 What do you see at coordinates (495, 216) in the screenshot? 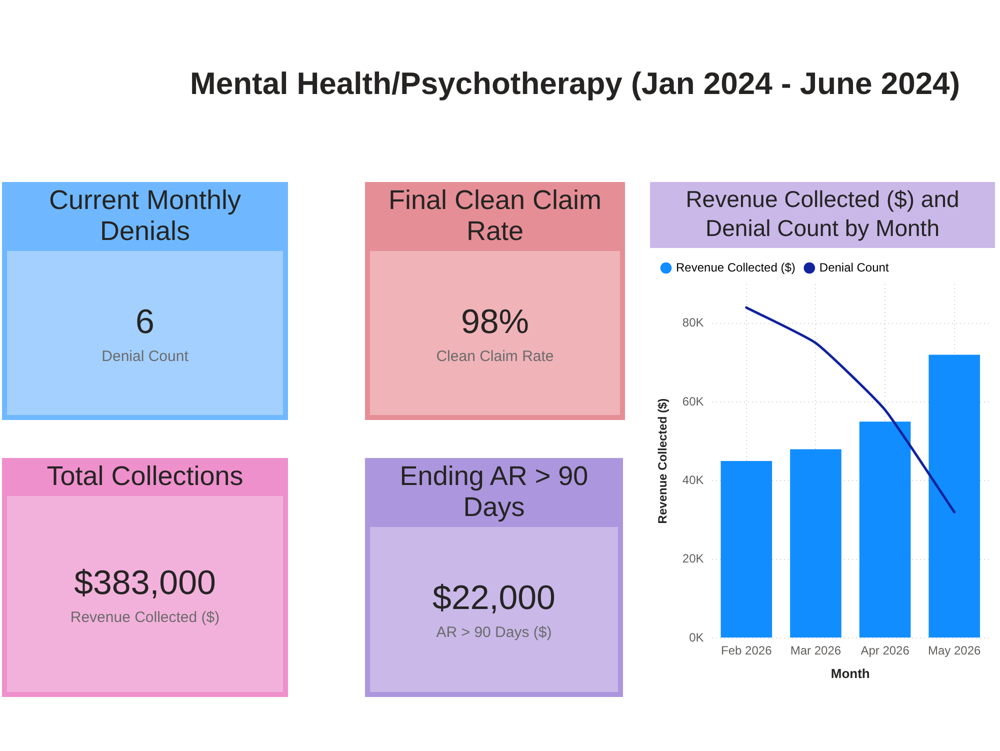
I see `text: Final Clean Claim Rate` at bounding box center [495, 216].